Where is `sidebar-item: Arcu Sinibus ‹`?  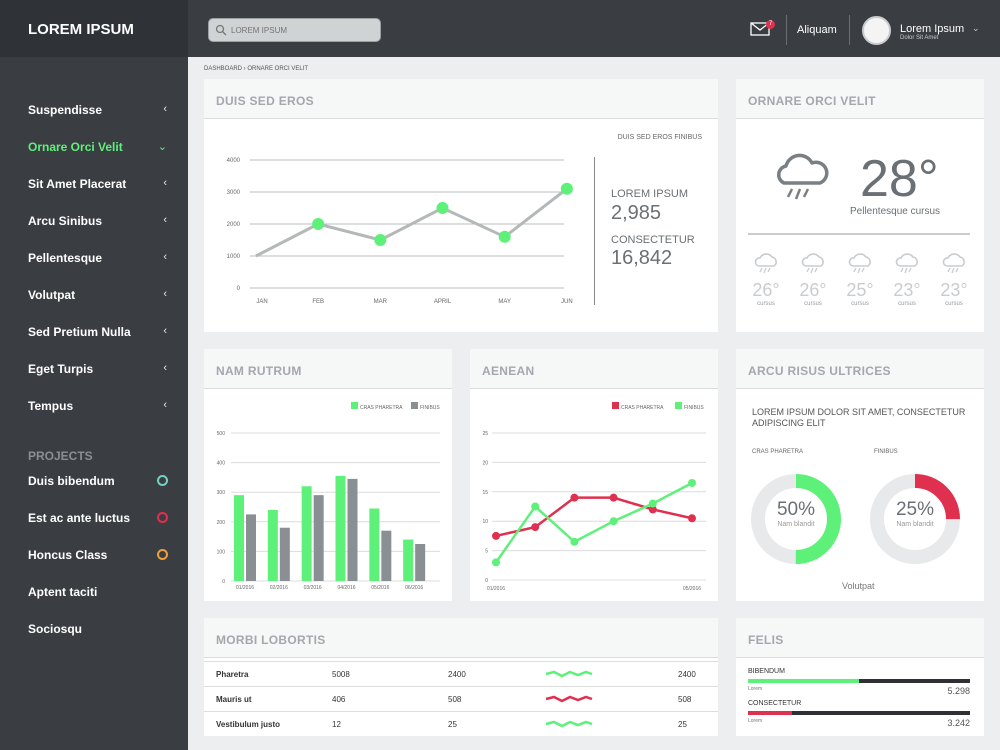 sidebar-item: Arcu Sinibus ‹ is located at coordinates (100, 222).